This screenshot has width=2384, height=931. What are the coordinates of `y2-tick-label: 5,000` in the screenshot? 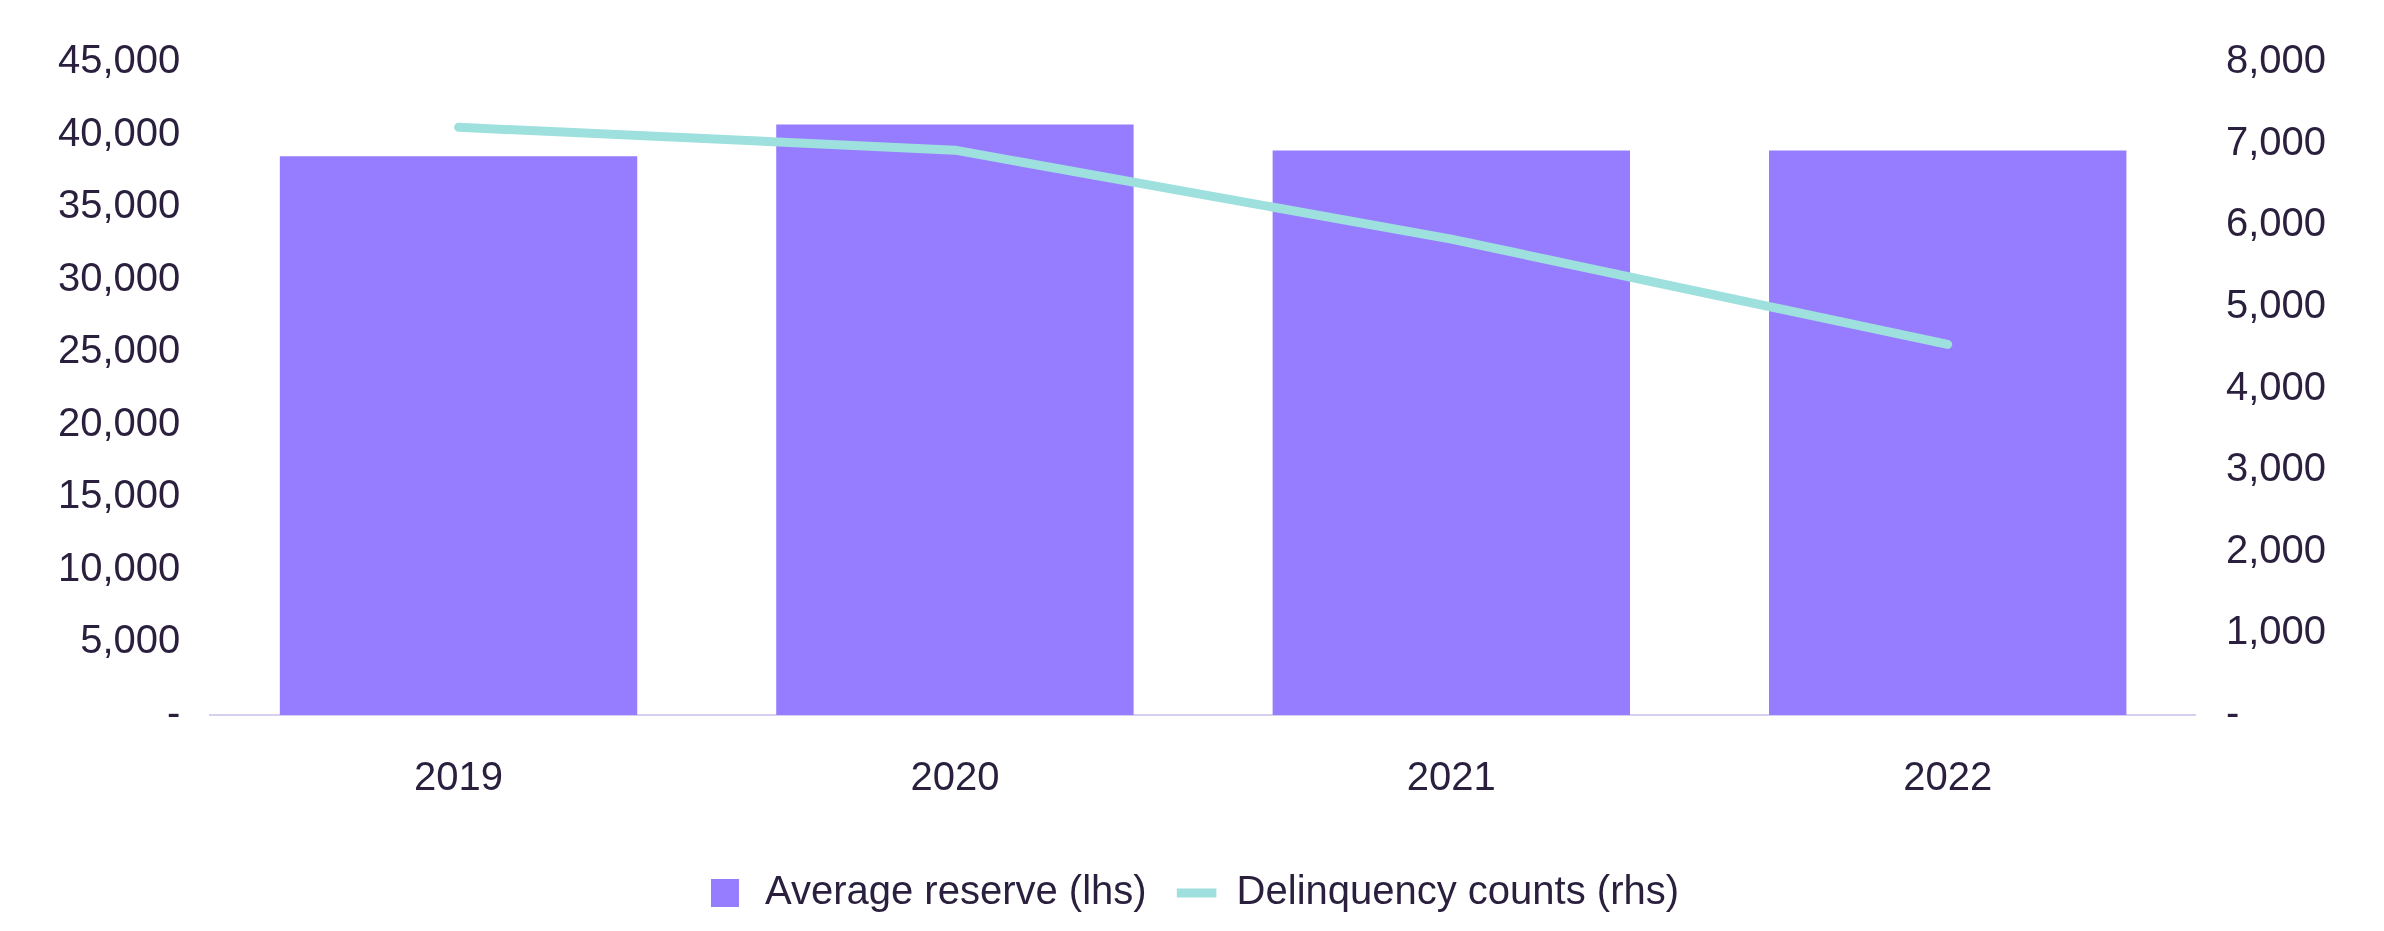 It's located at (2276, 303).